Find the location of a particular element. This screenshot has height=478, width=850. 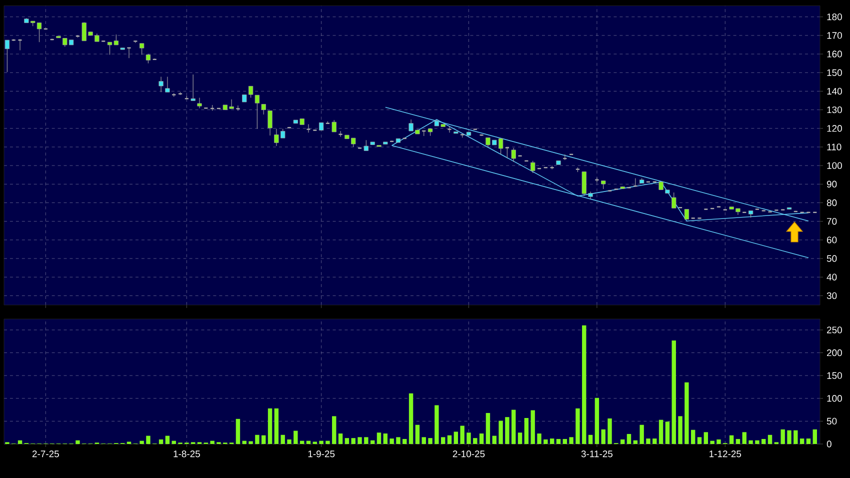

y-tick-label: 80 is located at coordinates (831, 202).